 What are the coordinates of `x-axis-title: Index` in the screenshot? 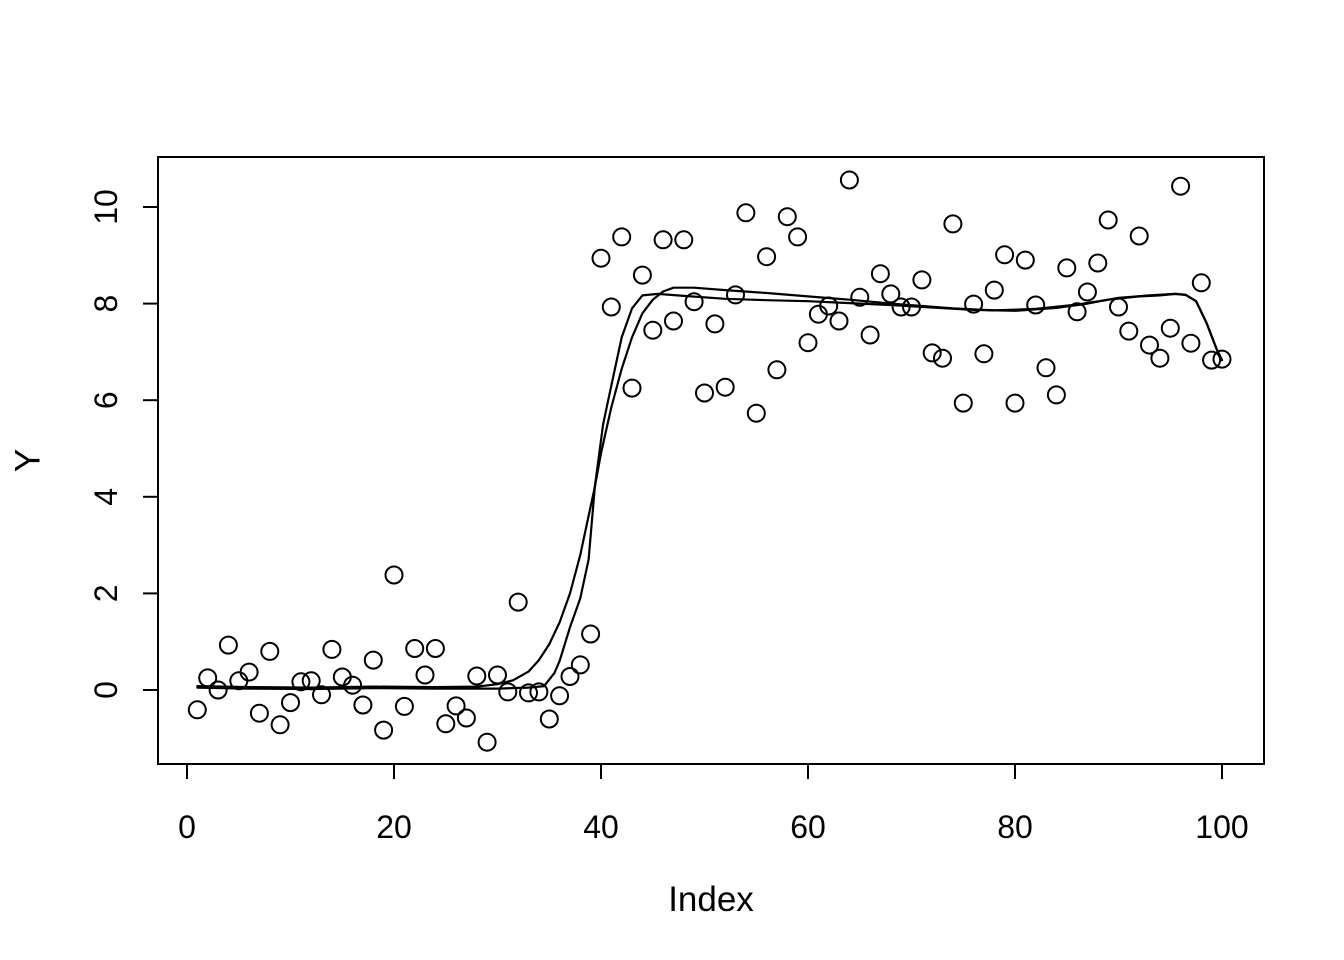 It's located at (711, 899).